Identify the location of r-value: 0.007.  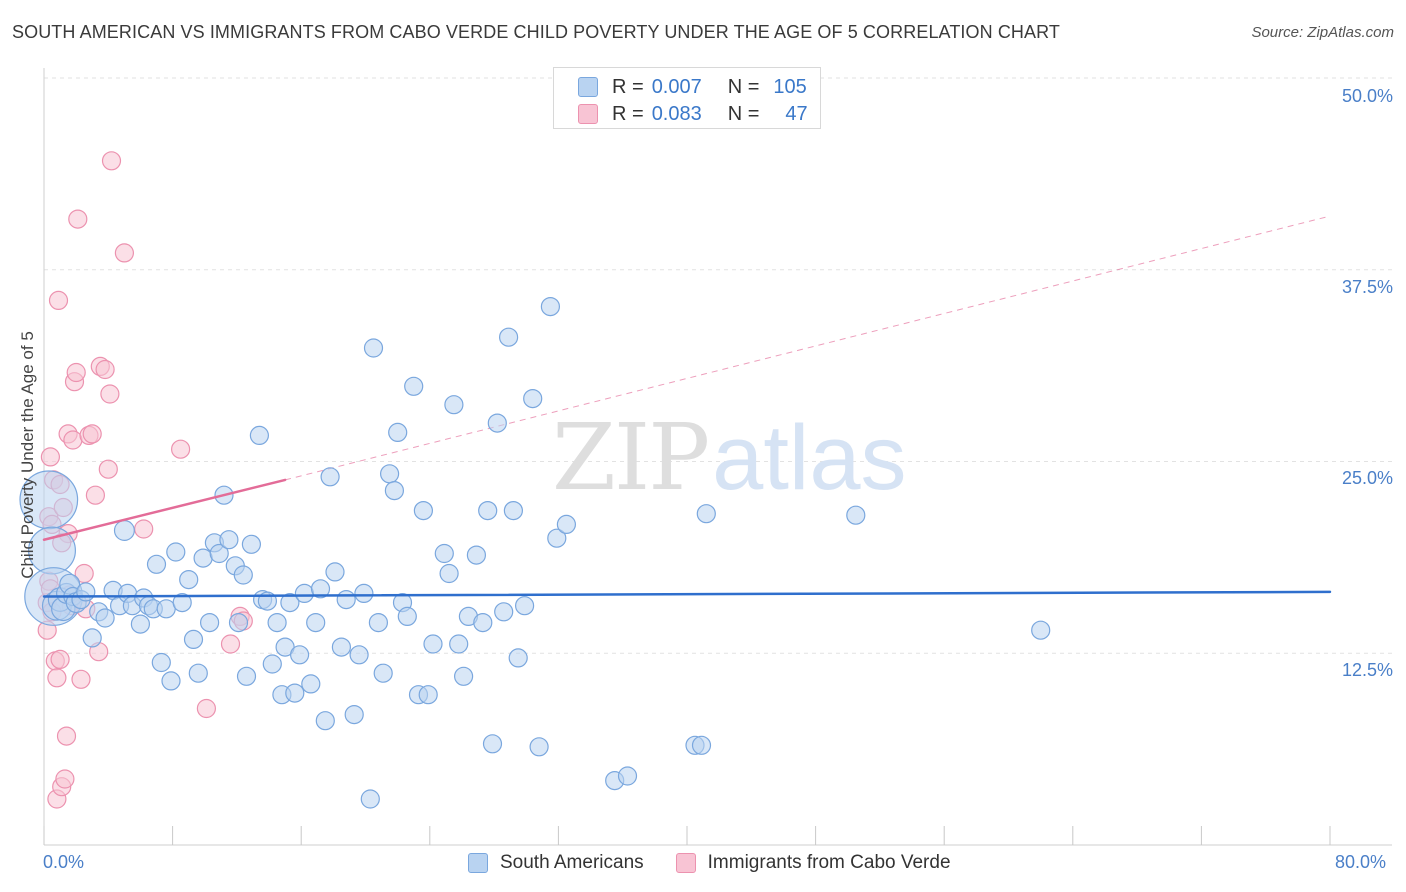
(676, 86).